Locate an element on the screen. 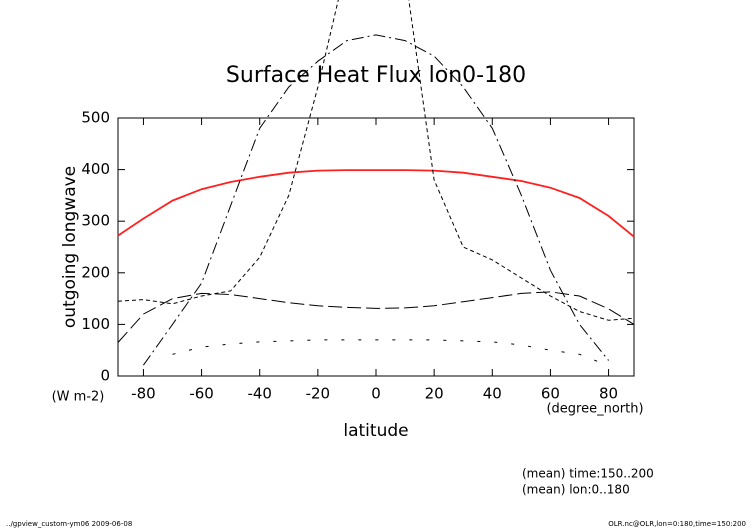 The image size is (752, 532). footer: OLR.nc@OLR,lon=0:180,time=150:200 is located at coordinates (677, 524).